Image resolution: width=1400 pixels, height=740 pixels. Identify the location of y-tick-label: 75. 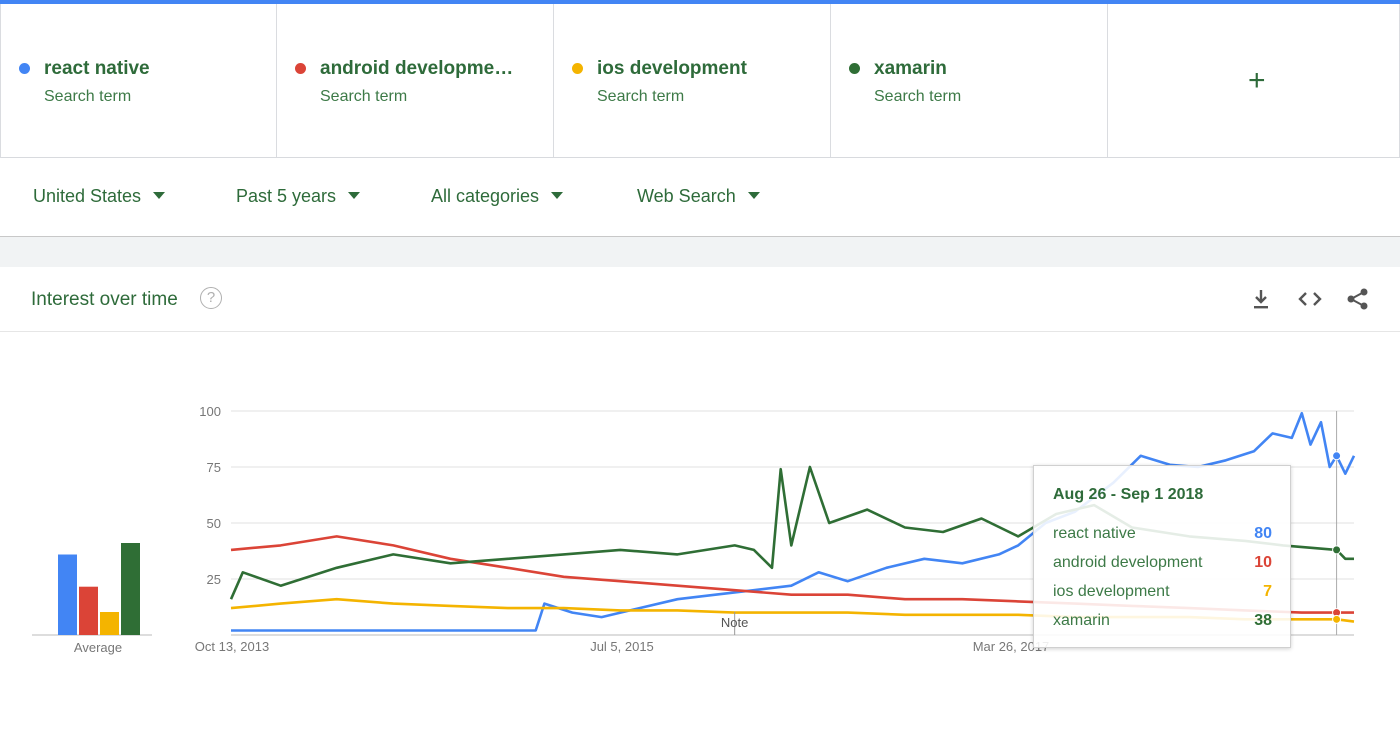
(214, 467).